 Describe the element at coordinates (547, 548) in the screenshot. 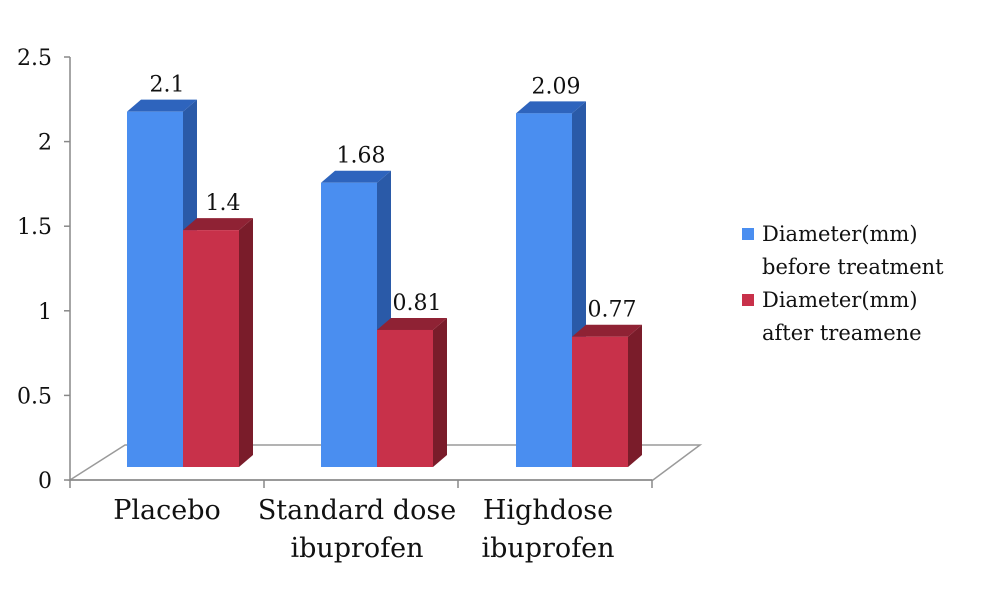

I see `category-label-2: ibuprofen` at that location.